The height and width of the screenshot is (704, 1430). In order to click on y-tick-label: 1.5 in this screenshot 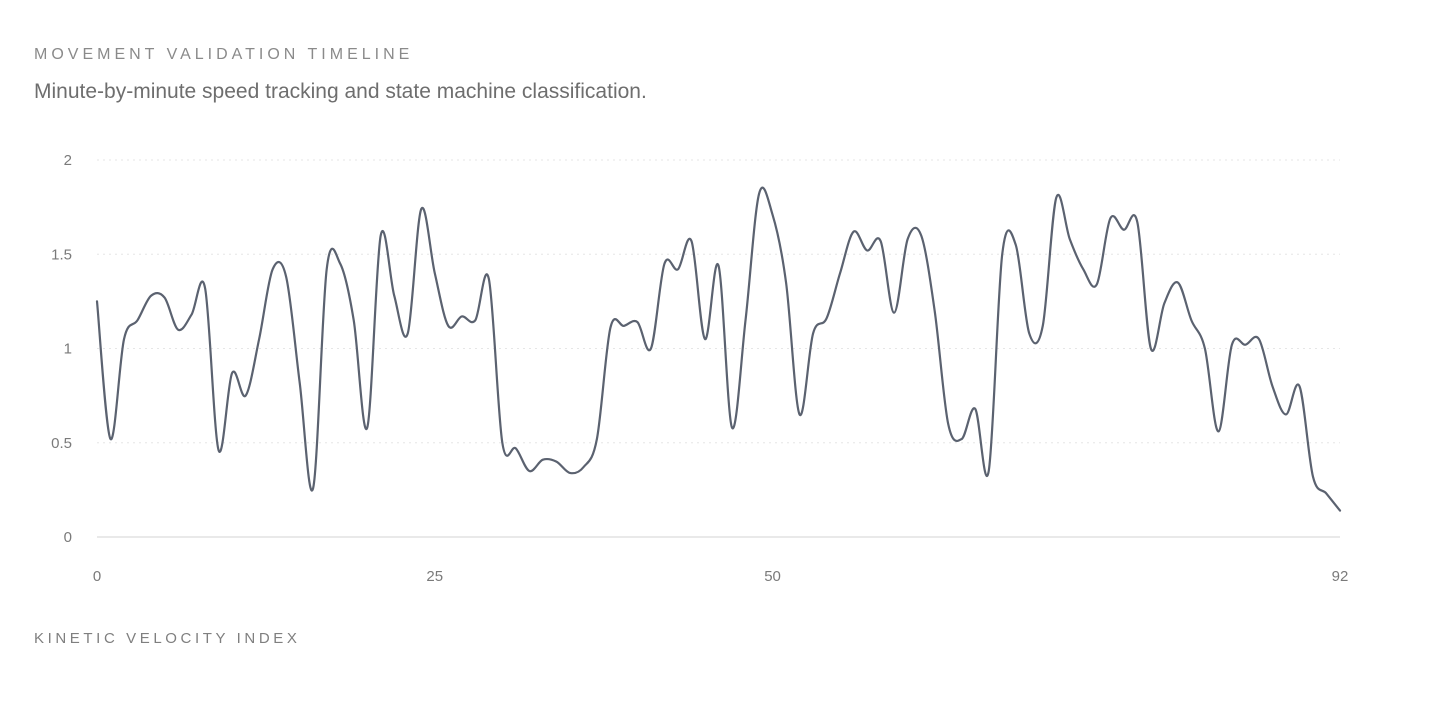, I will do `click(61, 254)`.